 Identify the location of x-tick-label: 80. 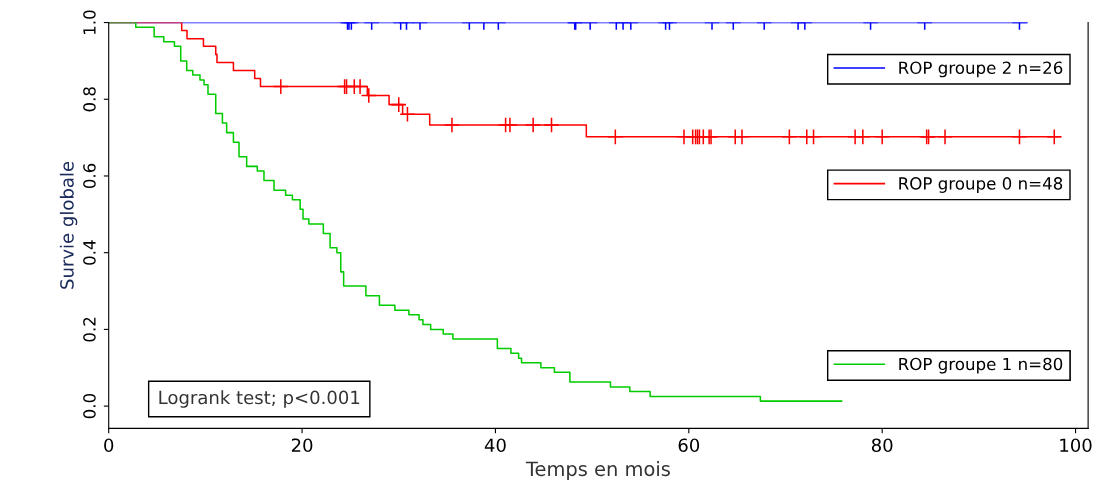
(882, 445).